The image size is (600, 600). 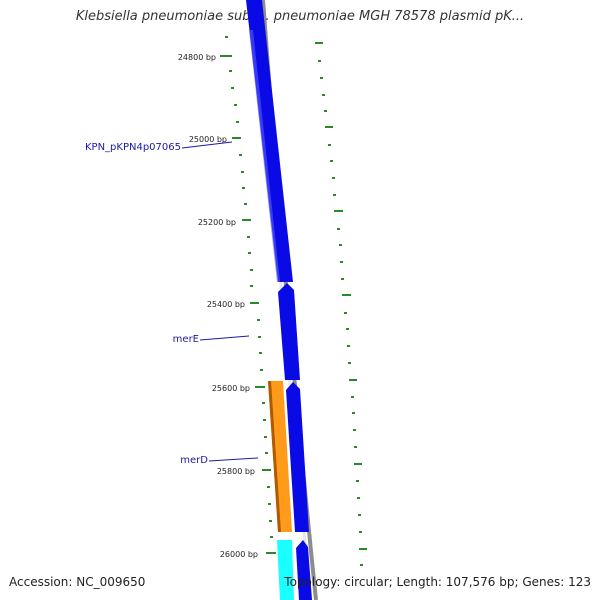 What do you see at coordinates (224, 338) in the screenshot?
I see `leader-line-mere` at bounding box center [224, 338].